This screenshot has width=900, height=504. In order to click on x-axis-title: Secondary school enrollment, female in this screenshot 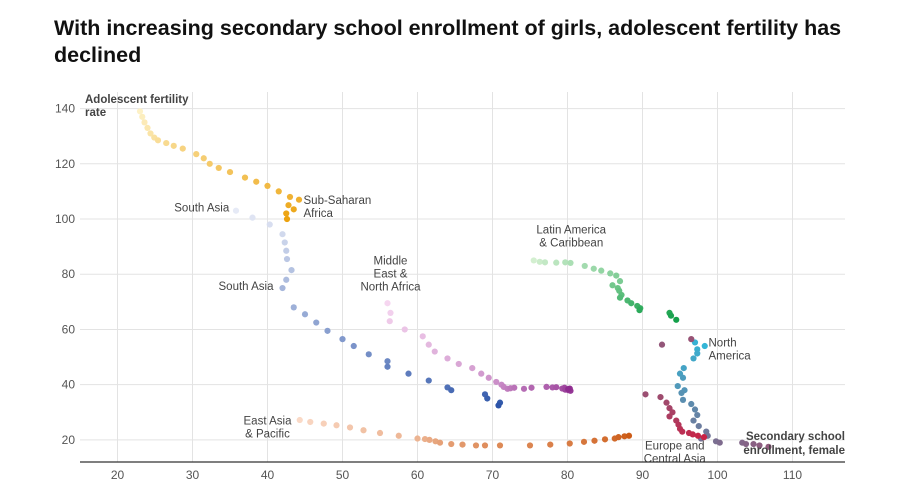, I will do `click(794, 444)`.